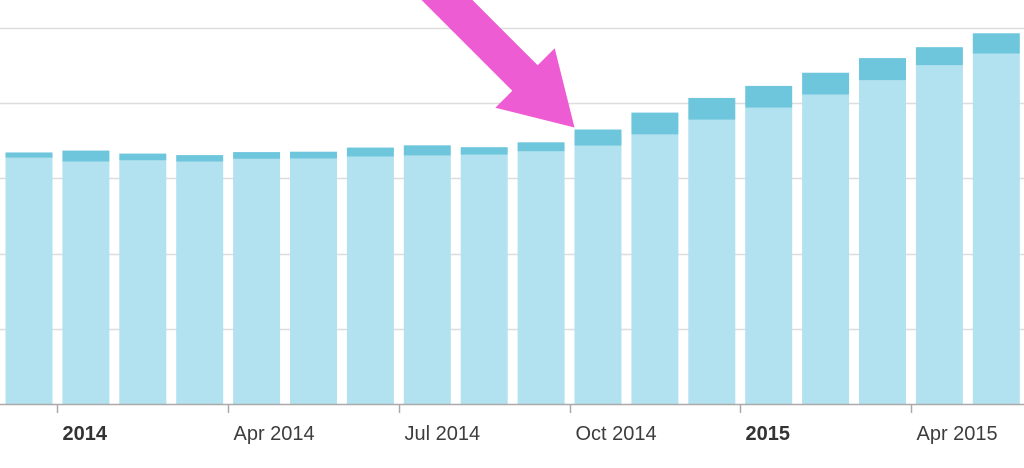 This screenshot has width=1024, height=468. Describe the element at coordinates (957, 434) in the screenshot. I see `x-tick-label: Apr 2015` at that location.